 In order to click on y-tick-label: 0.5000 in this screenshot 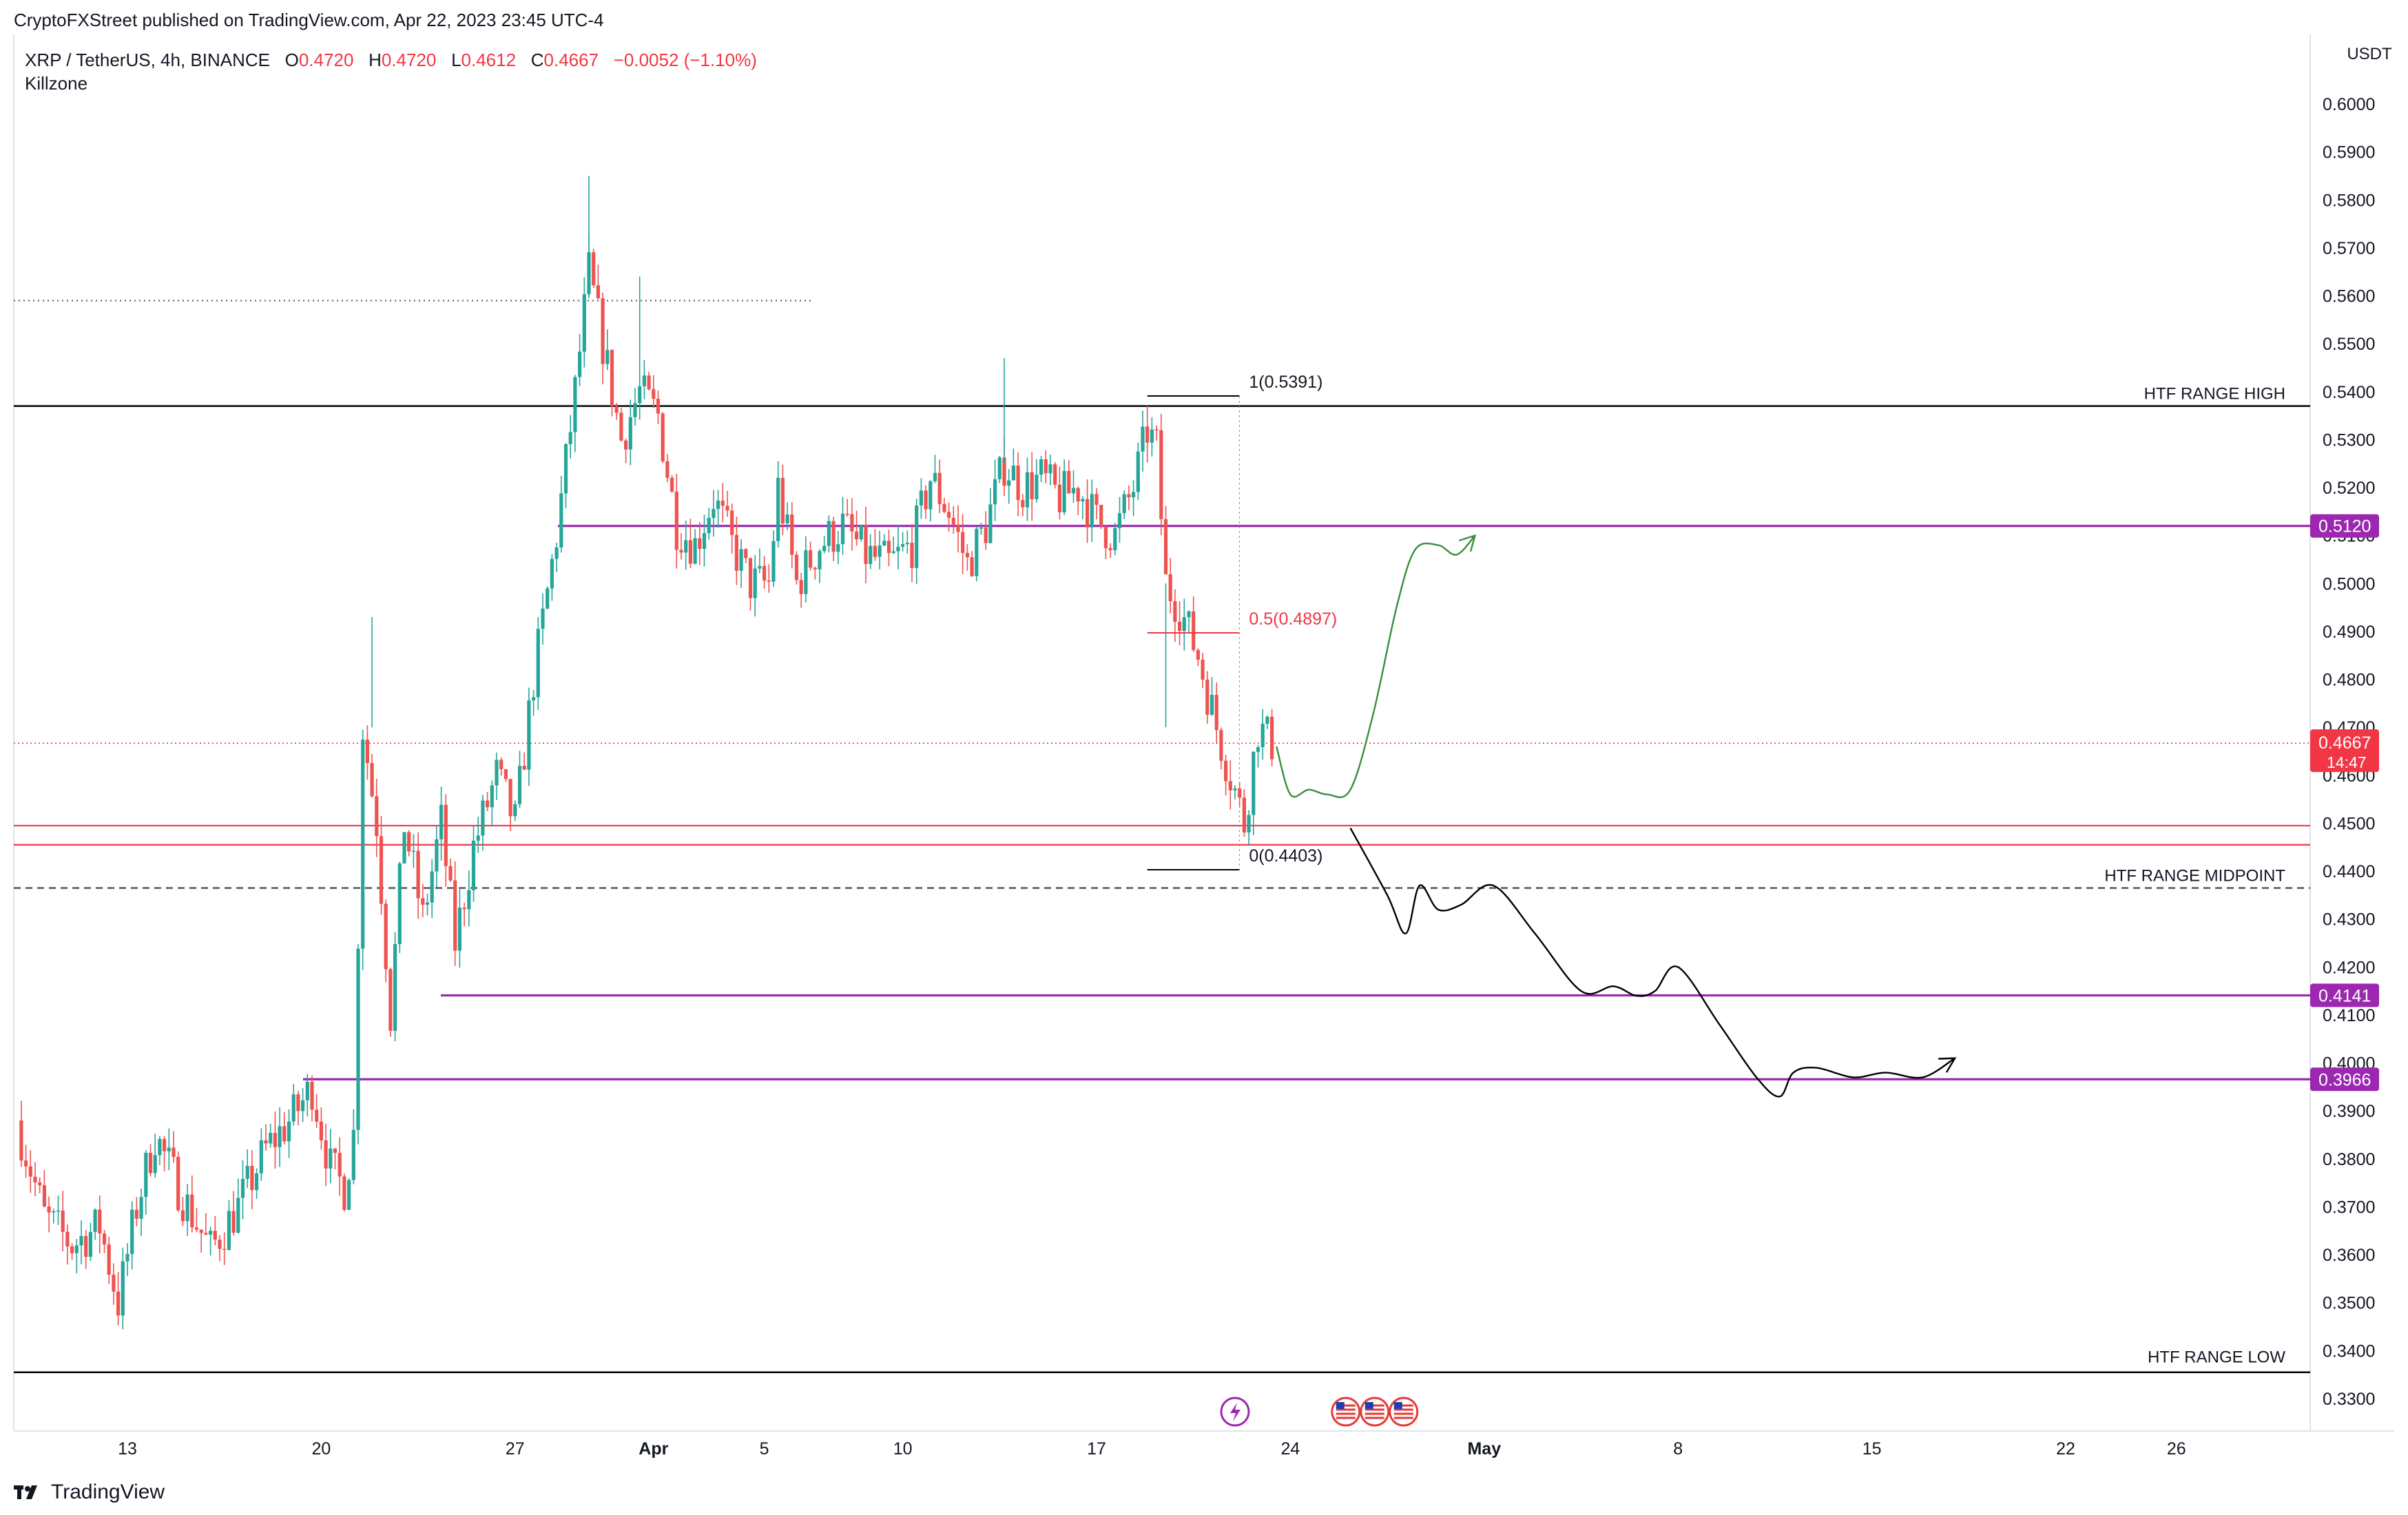, I will do `click(2349, 584)`.